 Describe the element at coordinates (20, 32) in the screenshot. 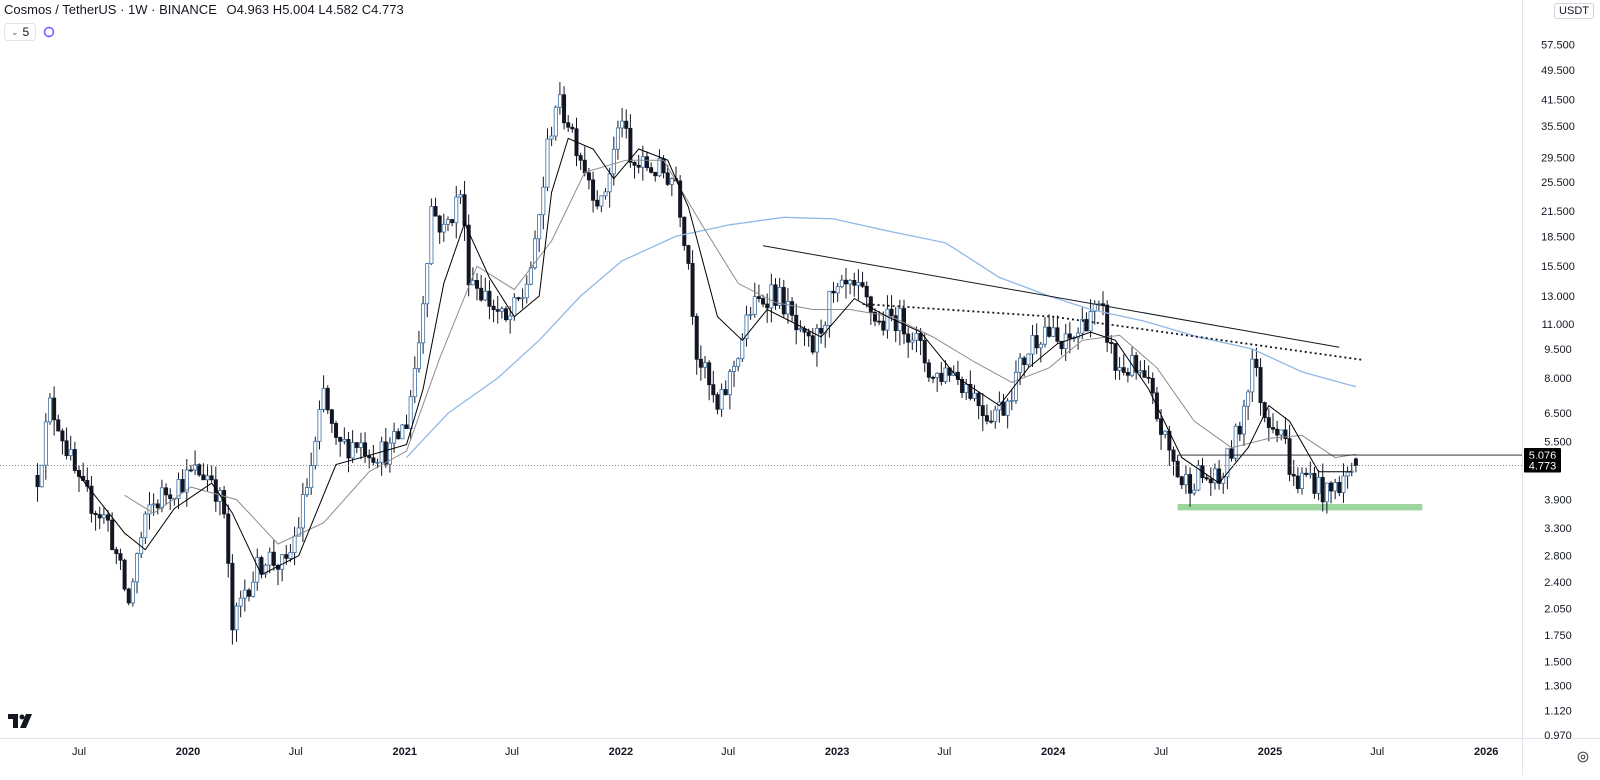

I see `indicators-toggle-button: ⌄ 5` at that location.